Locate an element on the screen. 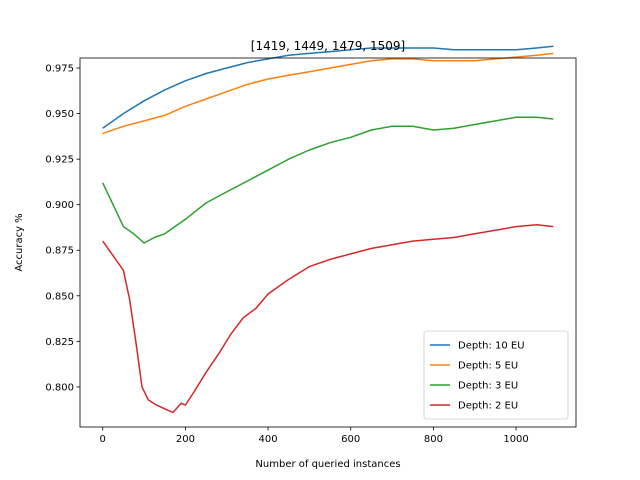  x-tick-label: 0 is located at coordinates (103, 439).